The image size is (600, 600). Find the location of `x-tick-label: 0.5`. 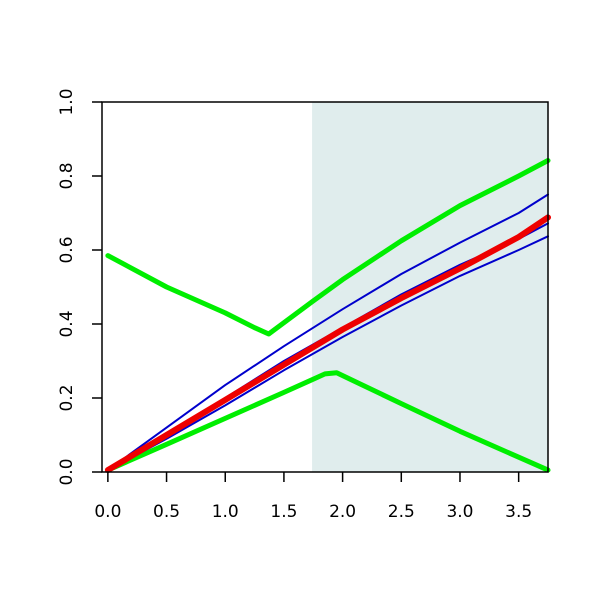

x-tick-label: 0.5 is located at coordinates (166, 512).